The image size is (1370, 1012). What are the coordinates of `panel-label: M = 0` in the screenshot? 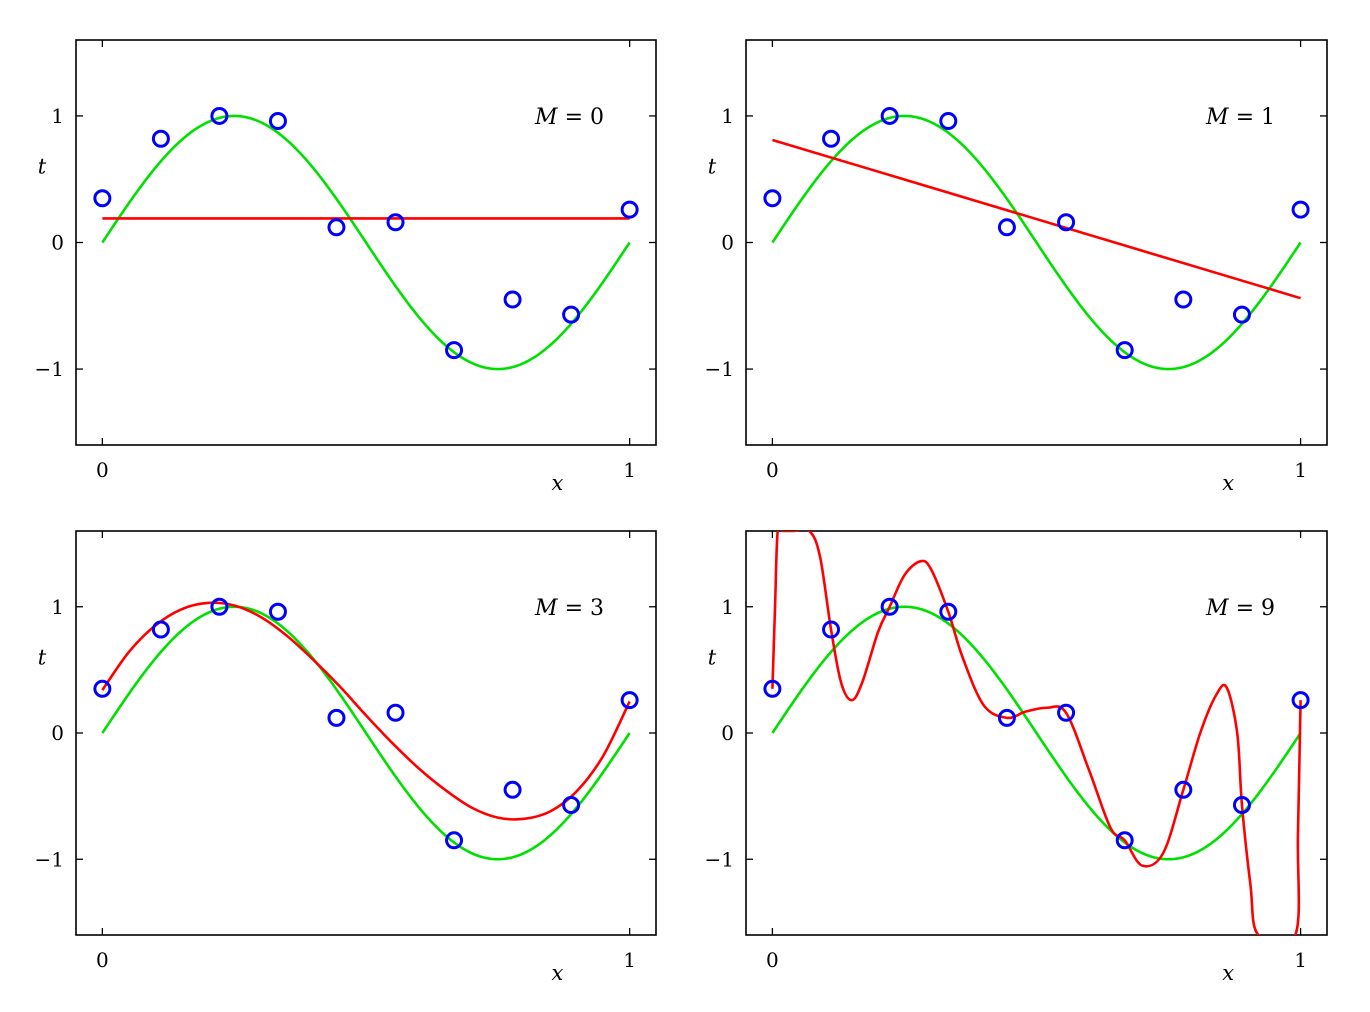 It's located at (569, 117).